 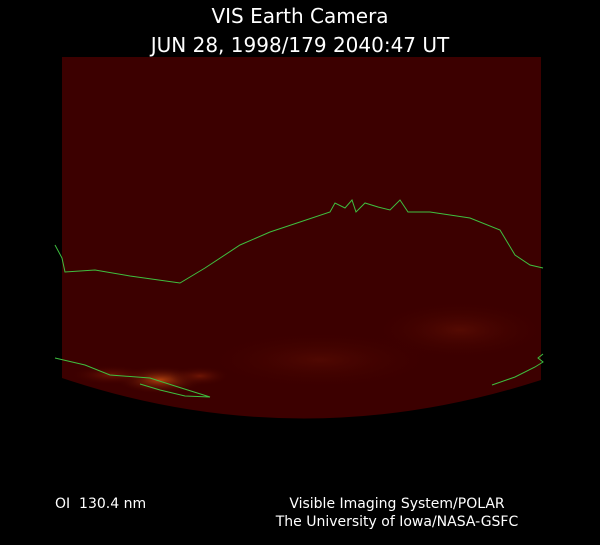 I want to click on credit-label: The University of Iowa/NASA-GSFC, so click(x=397, y=522).